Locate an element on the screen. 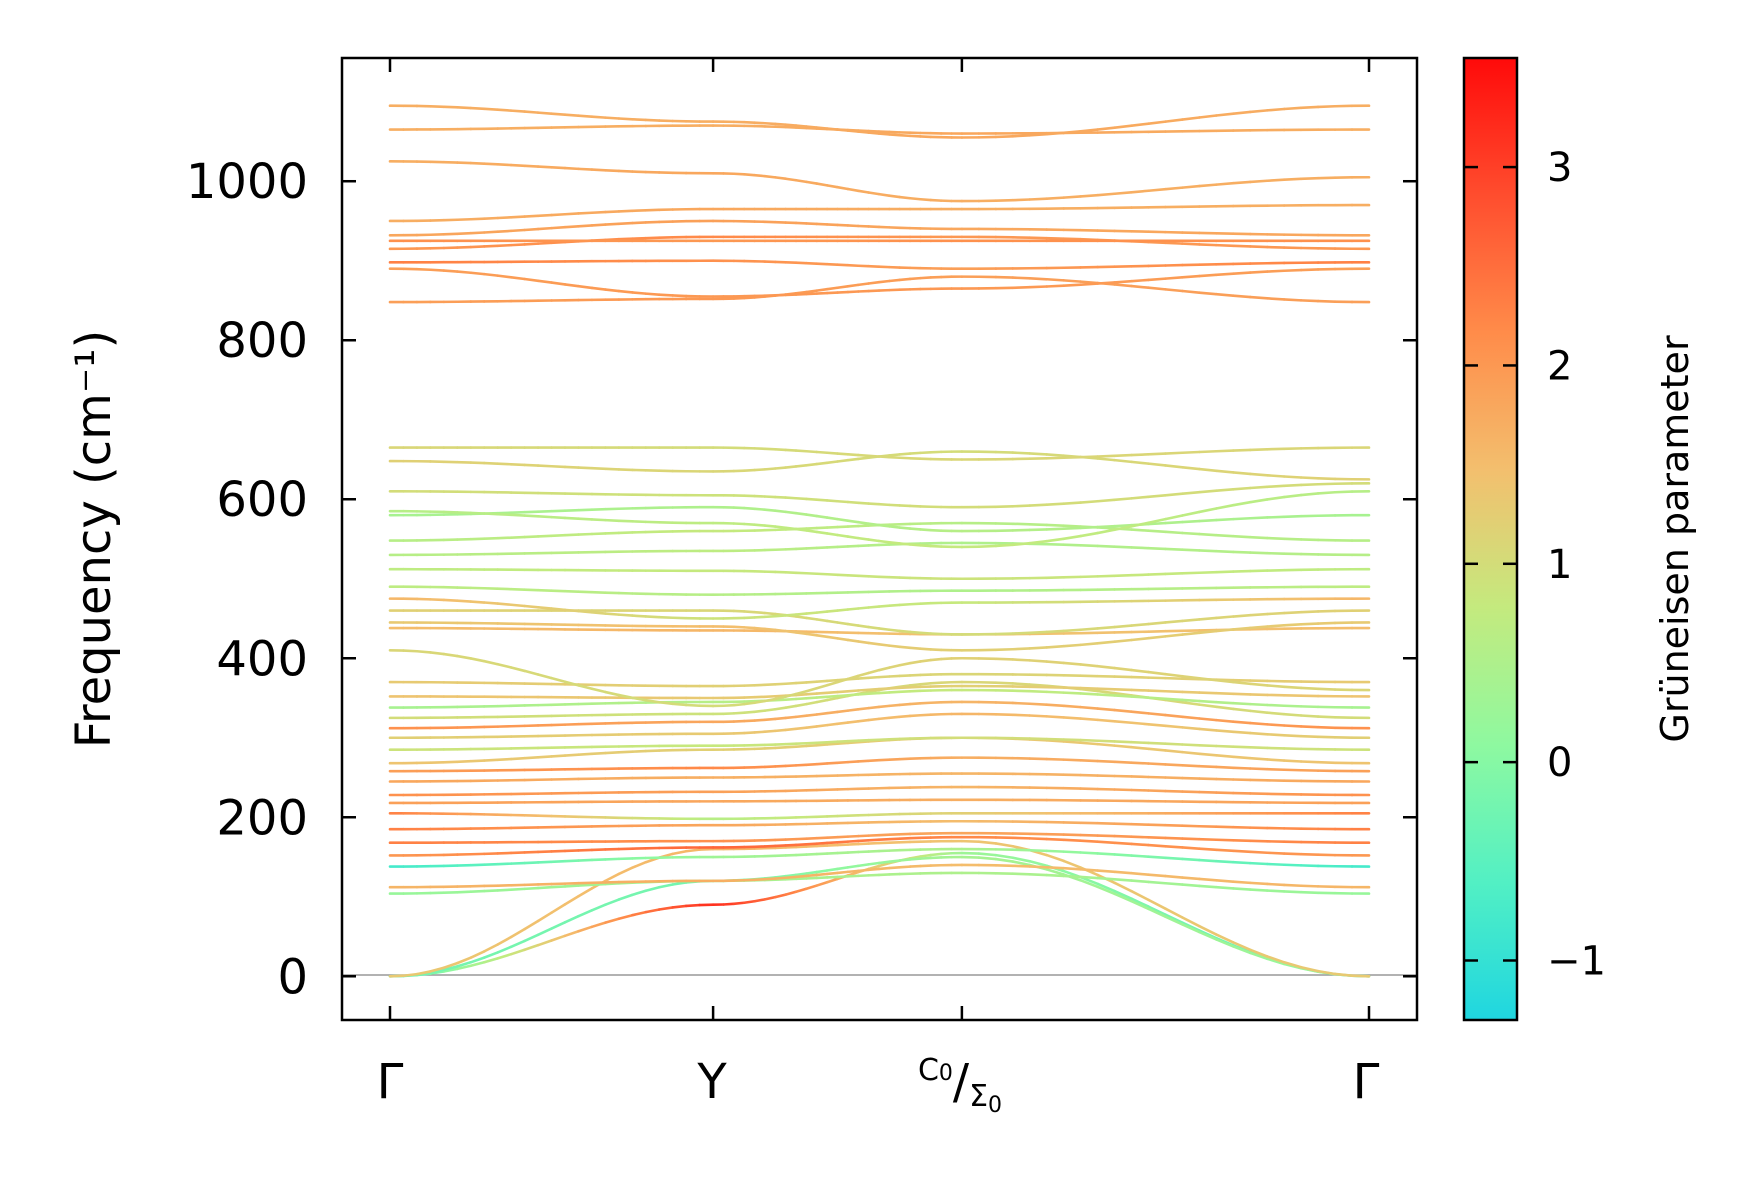 The width and height of the screenshot is (1764, 1182). y-ticklabel: 0 is located at coordinates (292, 977).